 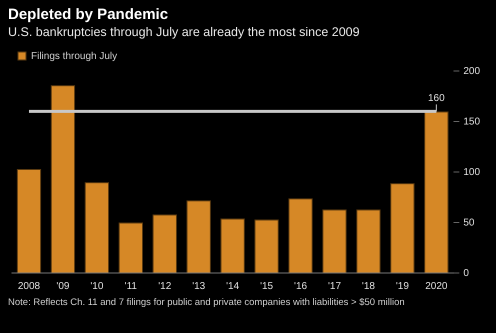 I want to click on y-tick-label: 200, so click(x=471, y=71).